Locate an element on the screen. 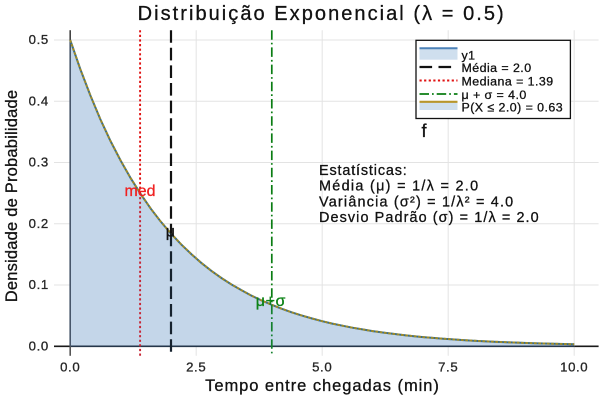  svg-text:Distribuição Exponencial (λ =: Distribuição Exponencial (λ = 0.5) is located at coordinates (322, 14).